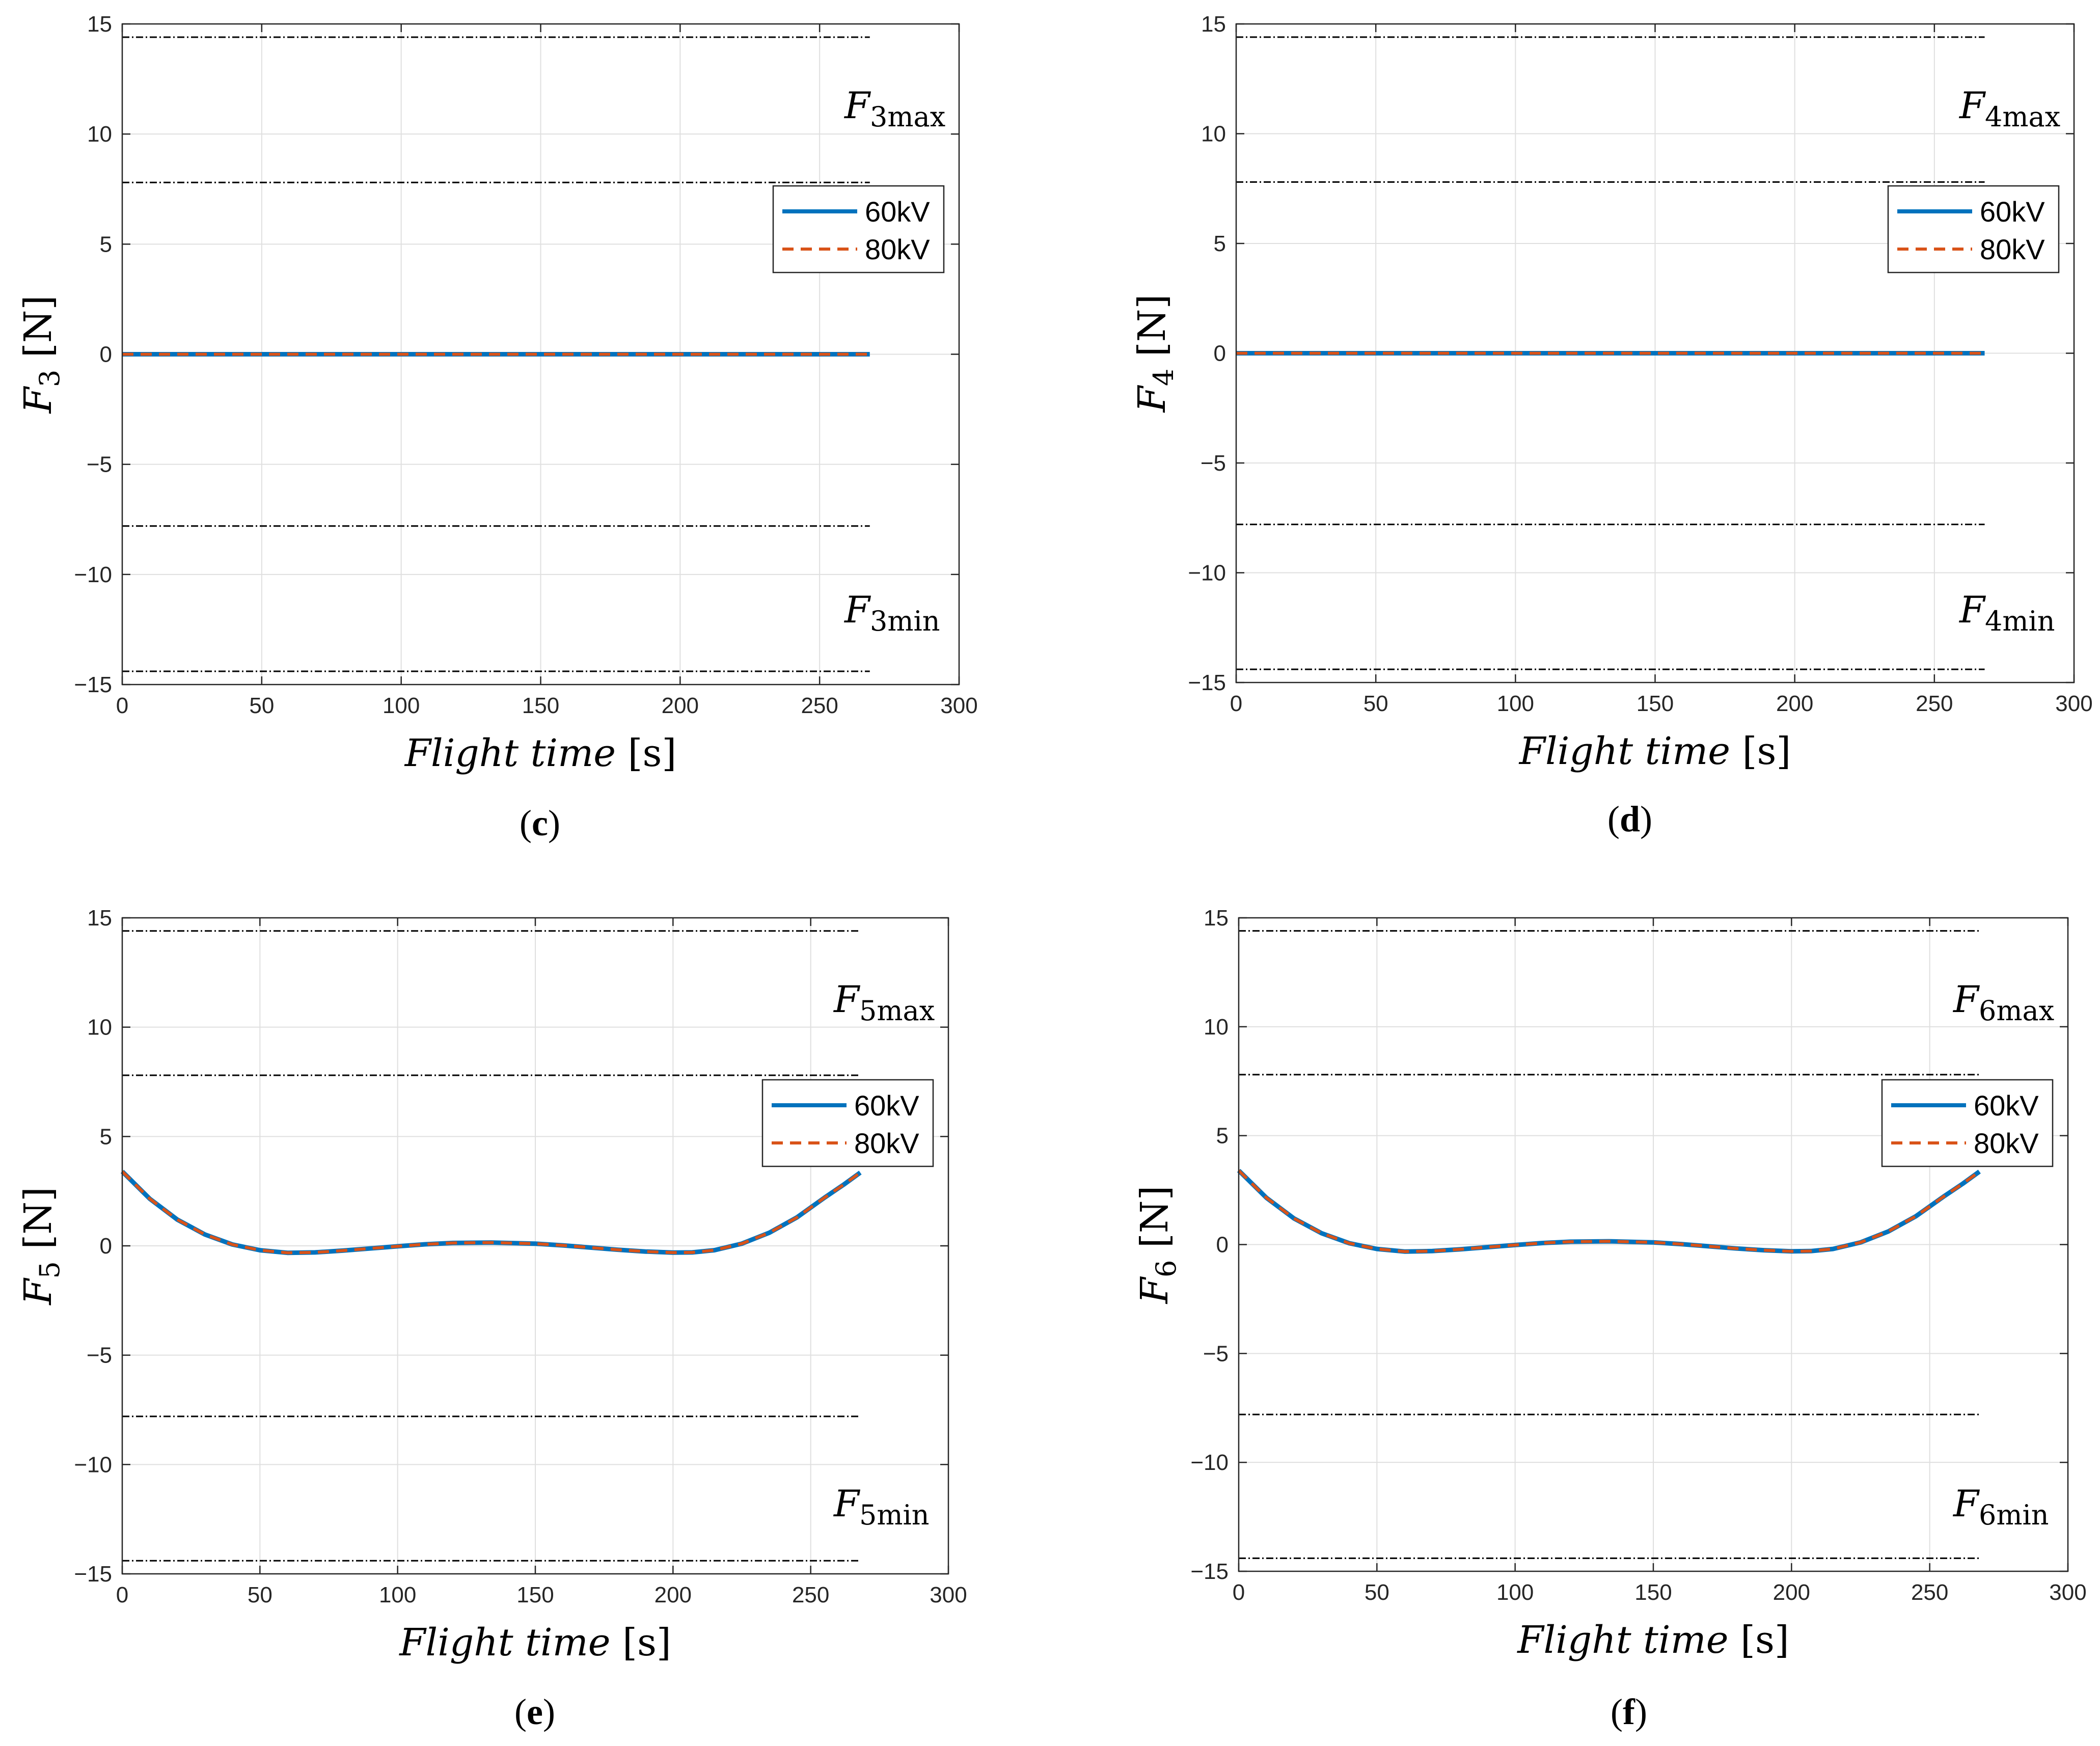  I want to click on bound-max-label: F4max, so click(2009, 108).